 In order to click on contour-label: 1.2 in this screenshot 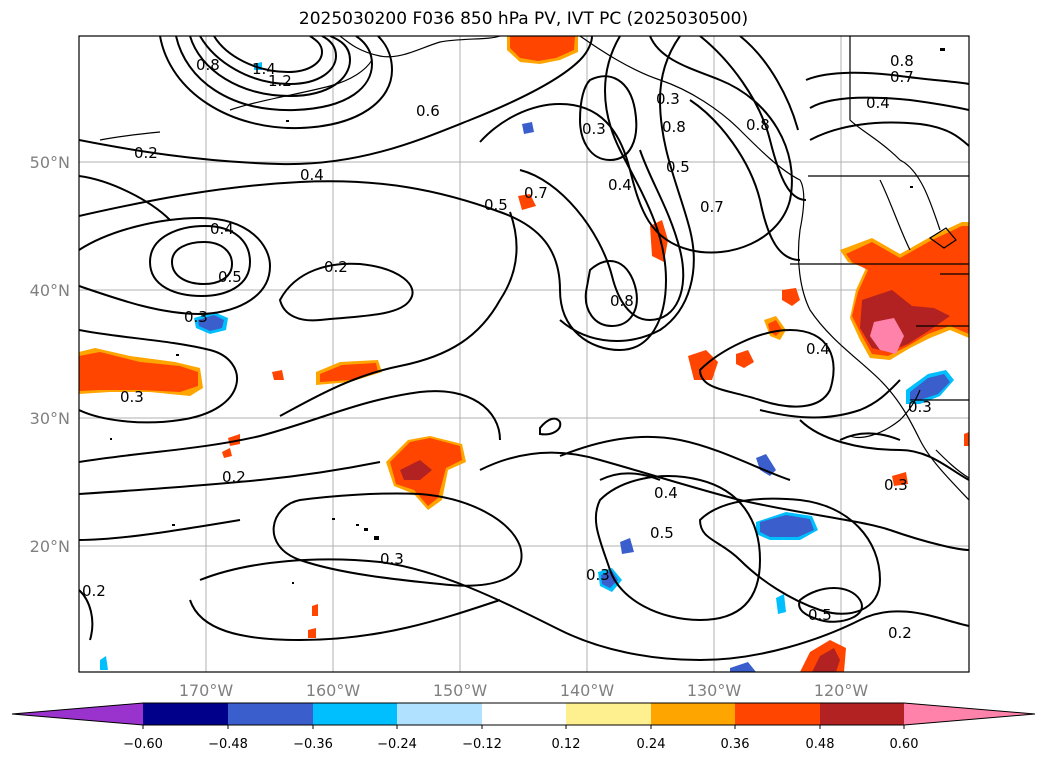, I will do `click(280, 81)`.